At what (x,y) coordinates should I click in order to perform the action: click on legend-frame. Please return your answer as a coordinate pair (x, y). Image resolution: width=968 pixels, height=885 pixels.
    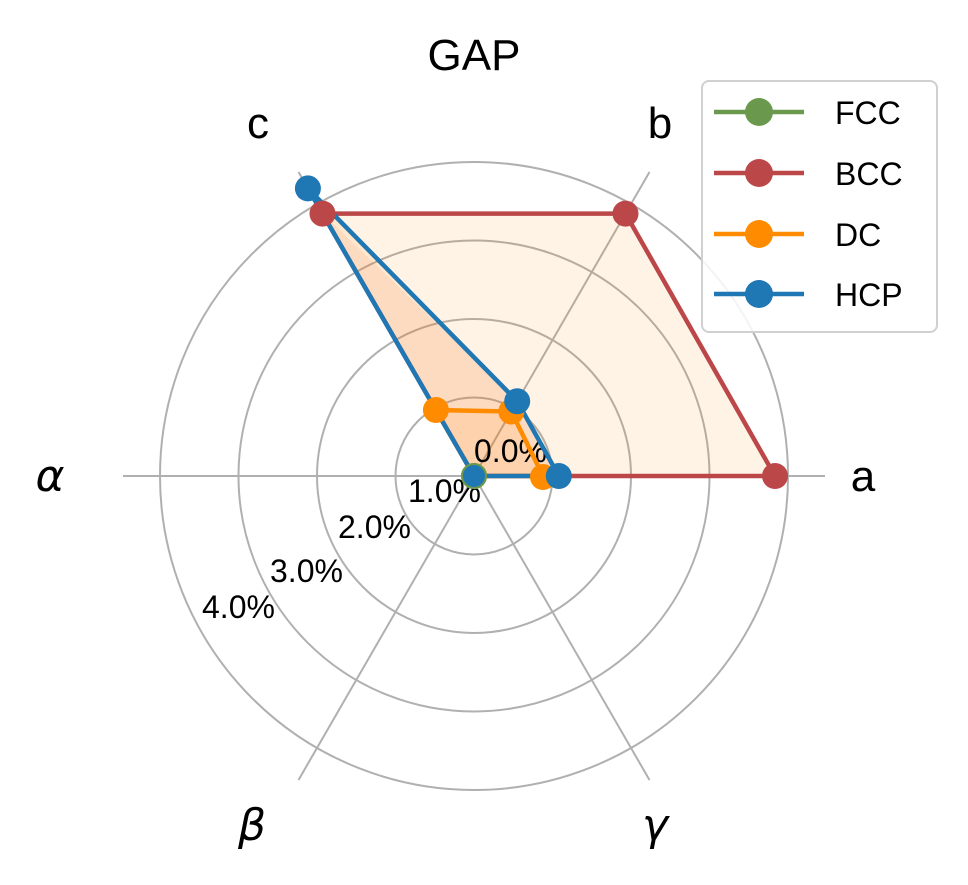
    Looking at the image, I should click on (819, 206).